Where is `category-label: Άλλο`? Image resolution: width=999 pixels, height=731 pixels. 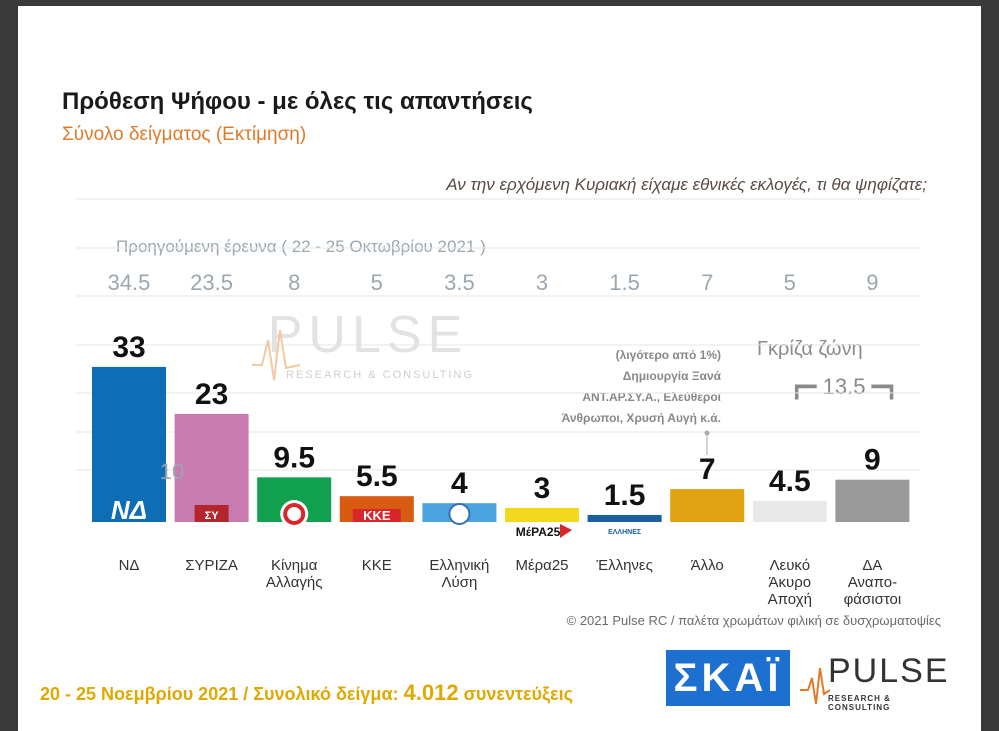 category-label: Άλλο is located at coordinates (707, 565).